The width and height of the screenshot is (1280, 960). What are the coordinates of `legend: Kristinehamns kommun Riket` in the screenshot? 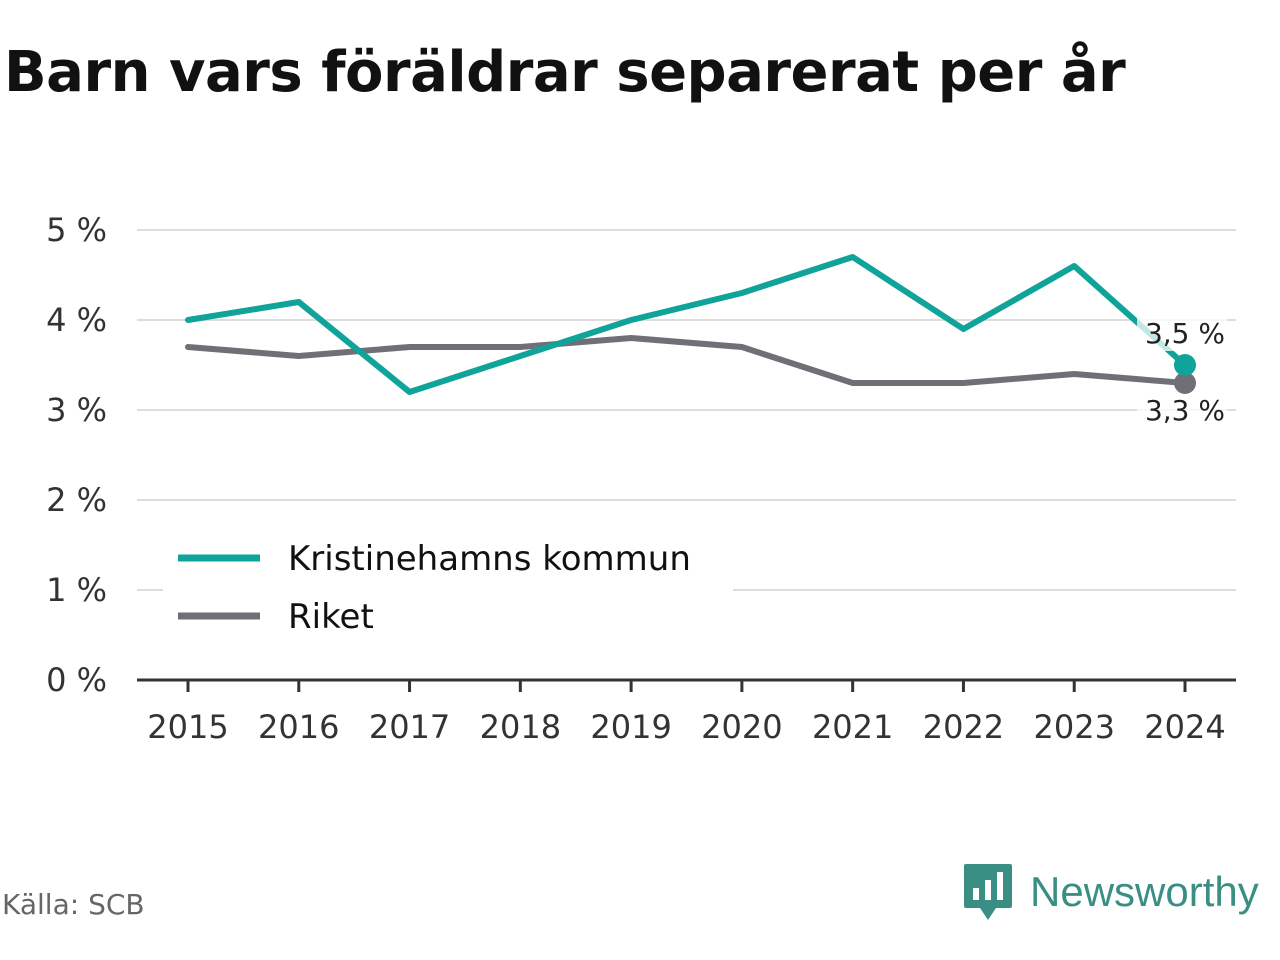 It's located at (448, 588).